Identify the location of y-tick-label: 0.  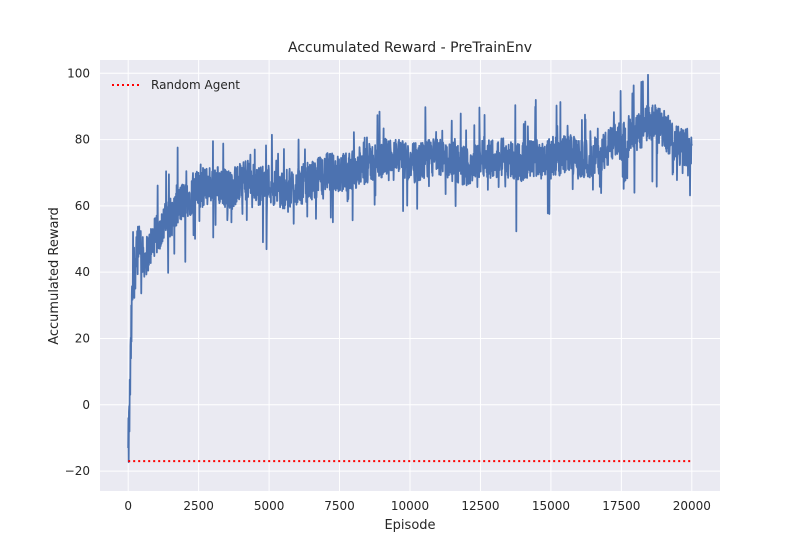
(86, 405).